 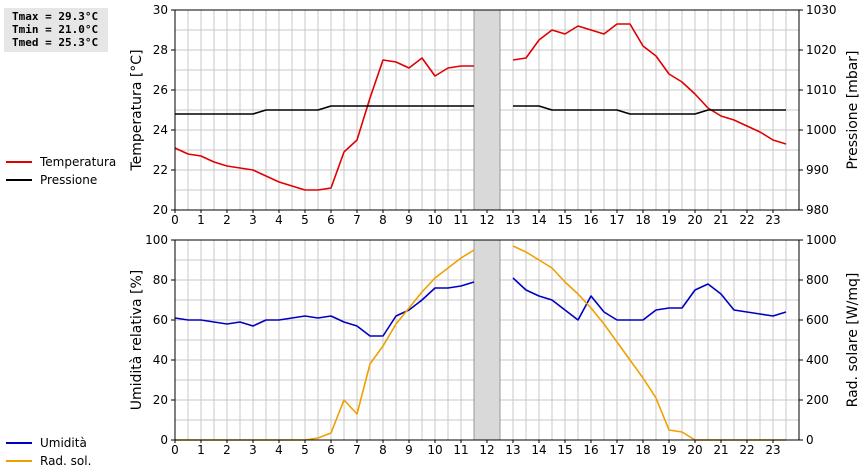 What do you see at coordinates (19, 443) in the screenshot?
I see `legend-swatch-humidity` at bounding box center [19, 443].